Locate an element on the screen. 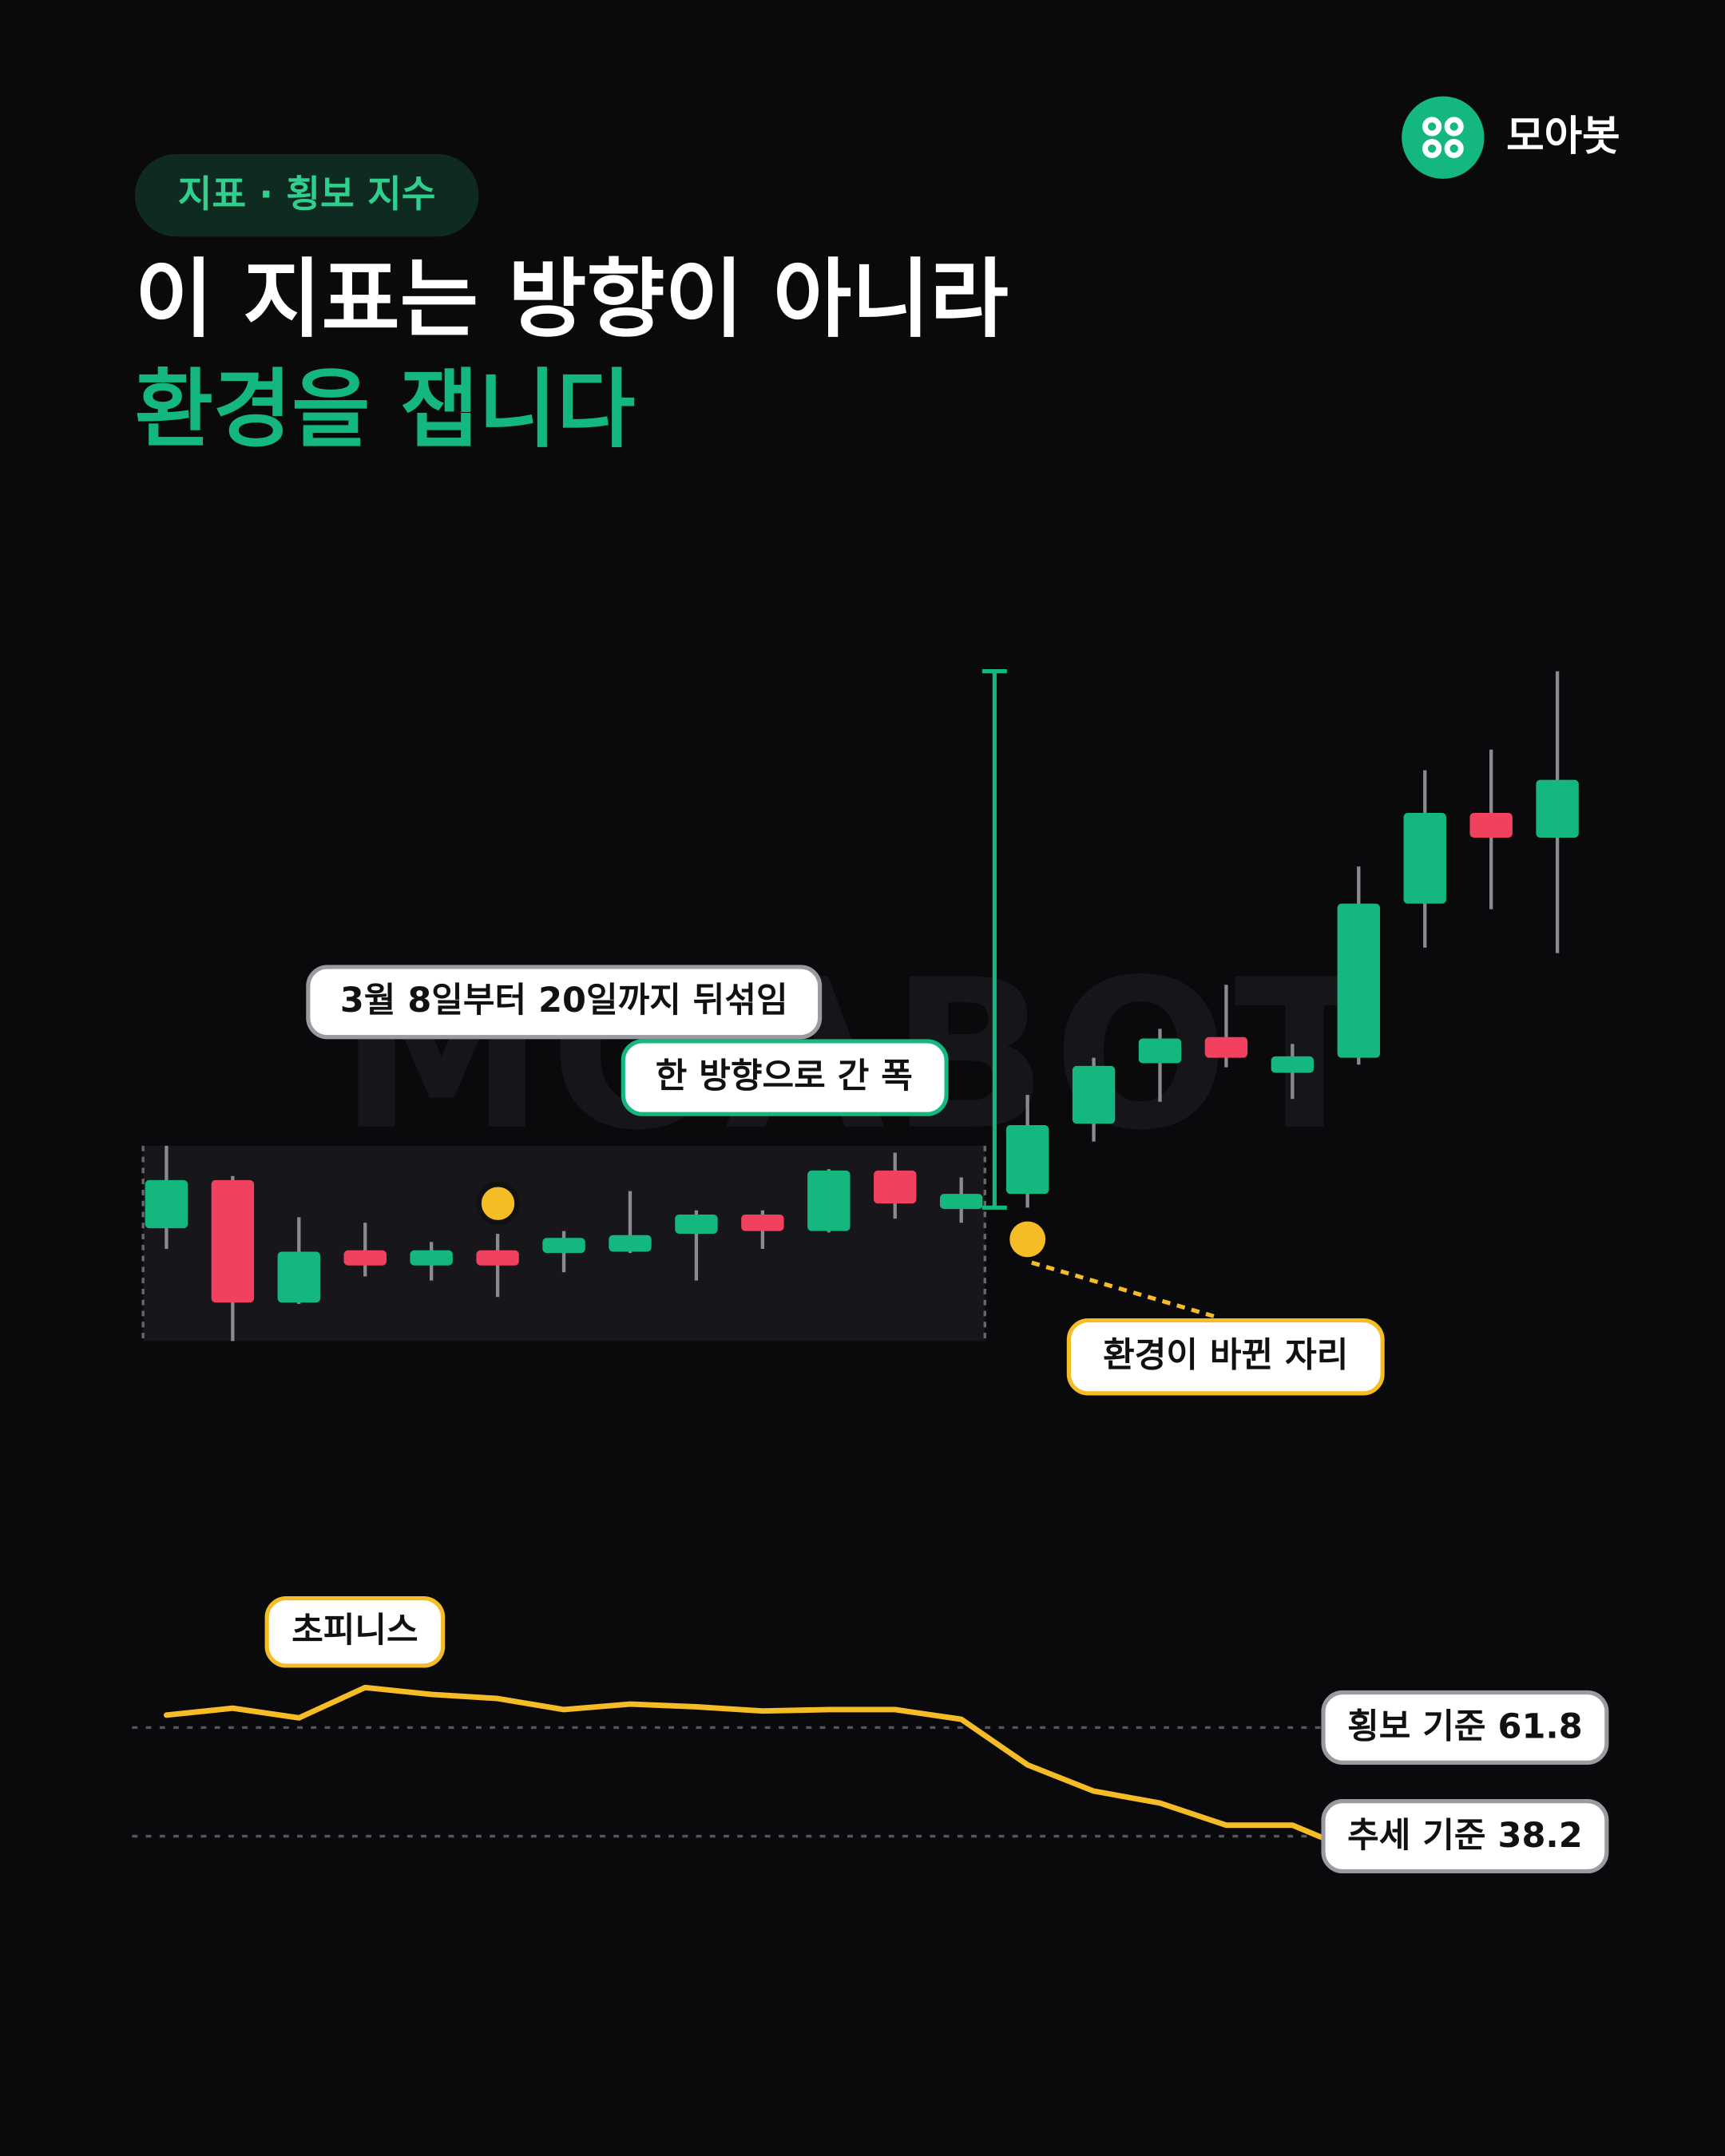  change-label: 환경이 바뀐 자리 is located at coordinates (1226, 1356).